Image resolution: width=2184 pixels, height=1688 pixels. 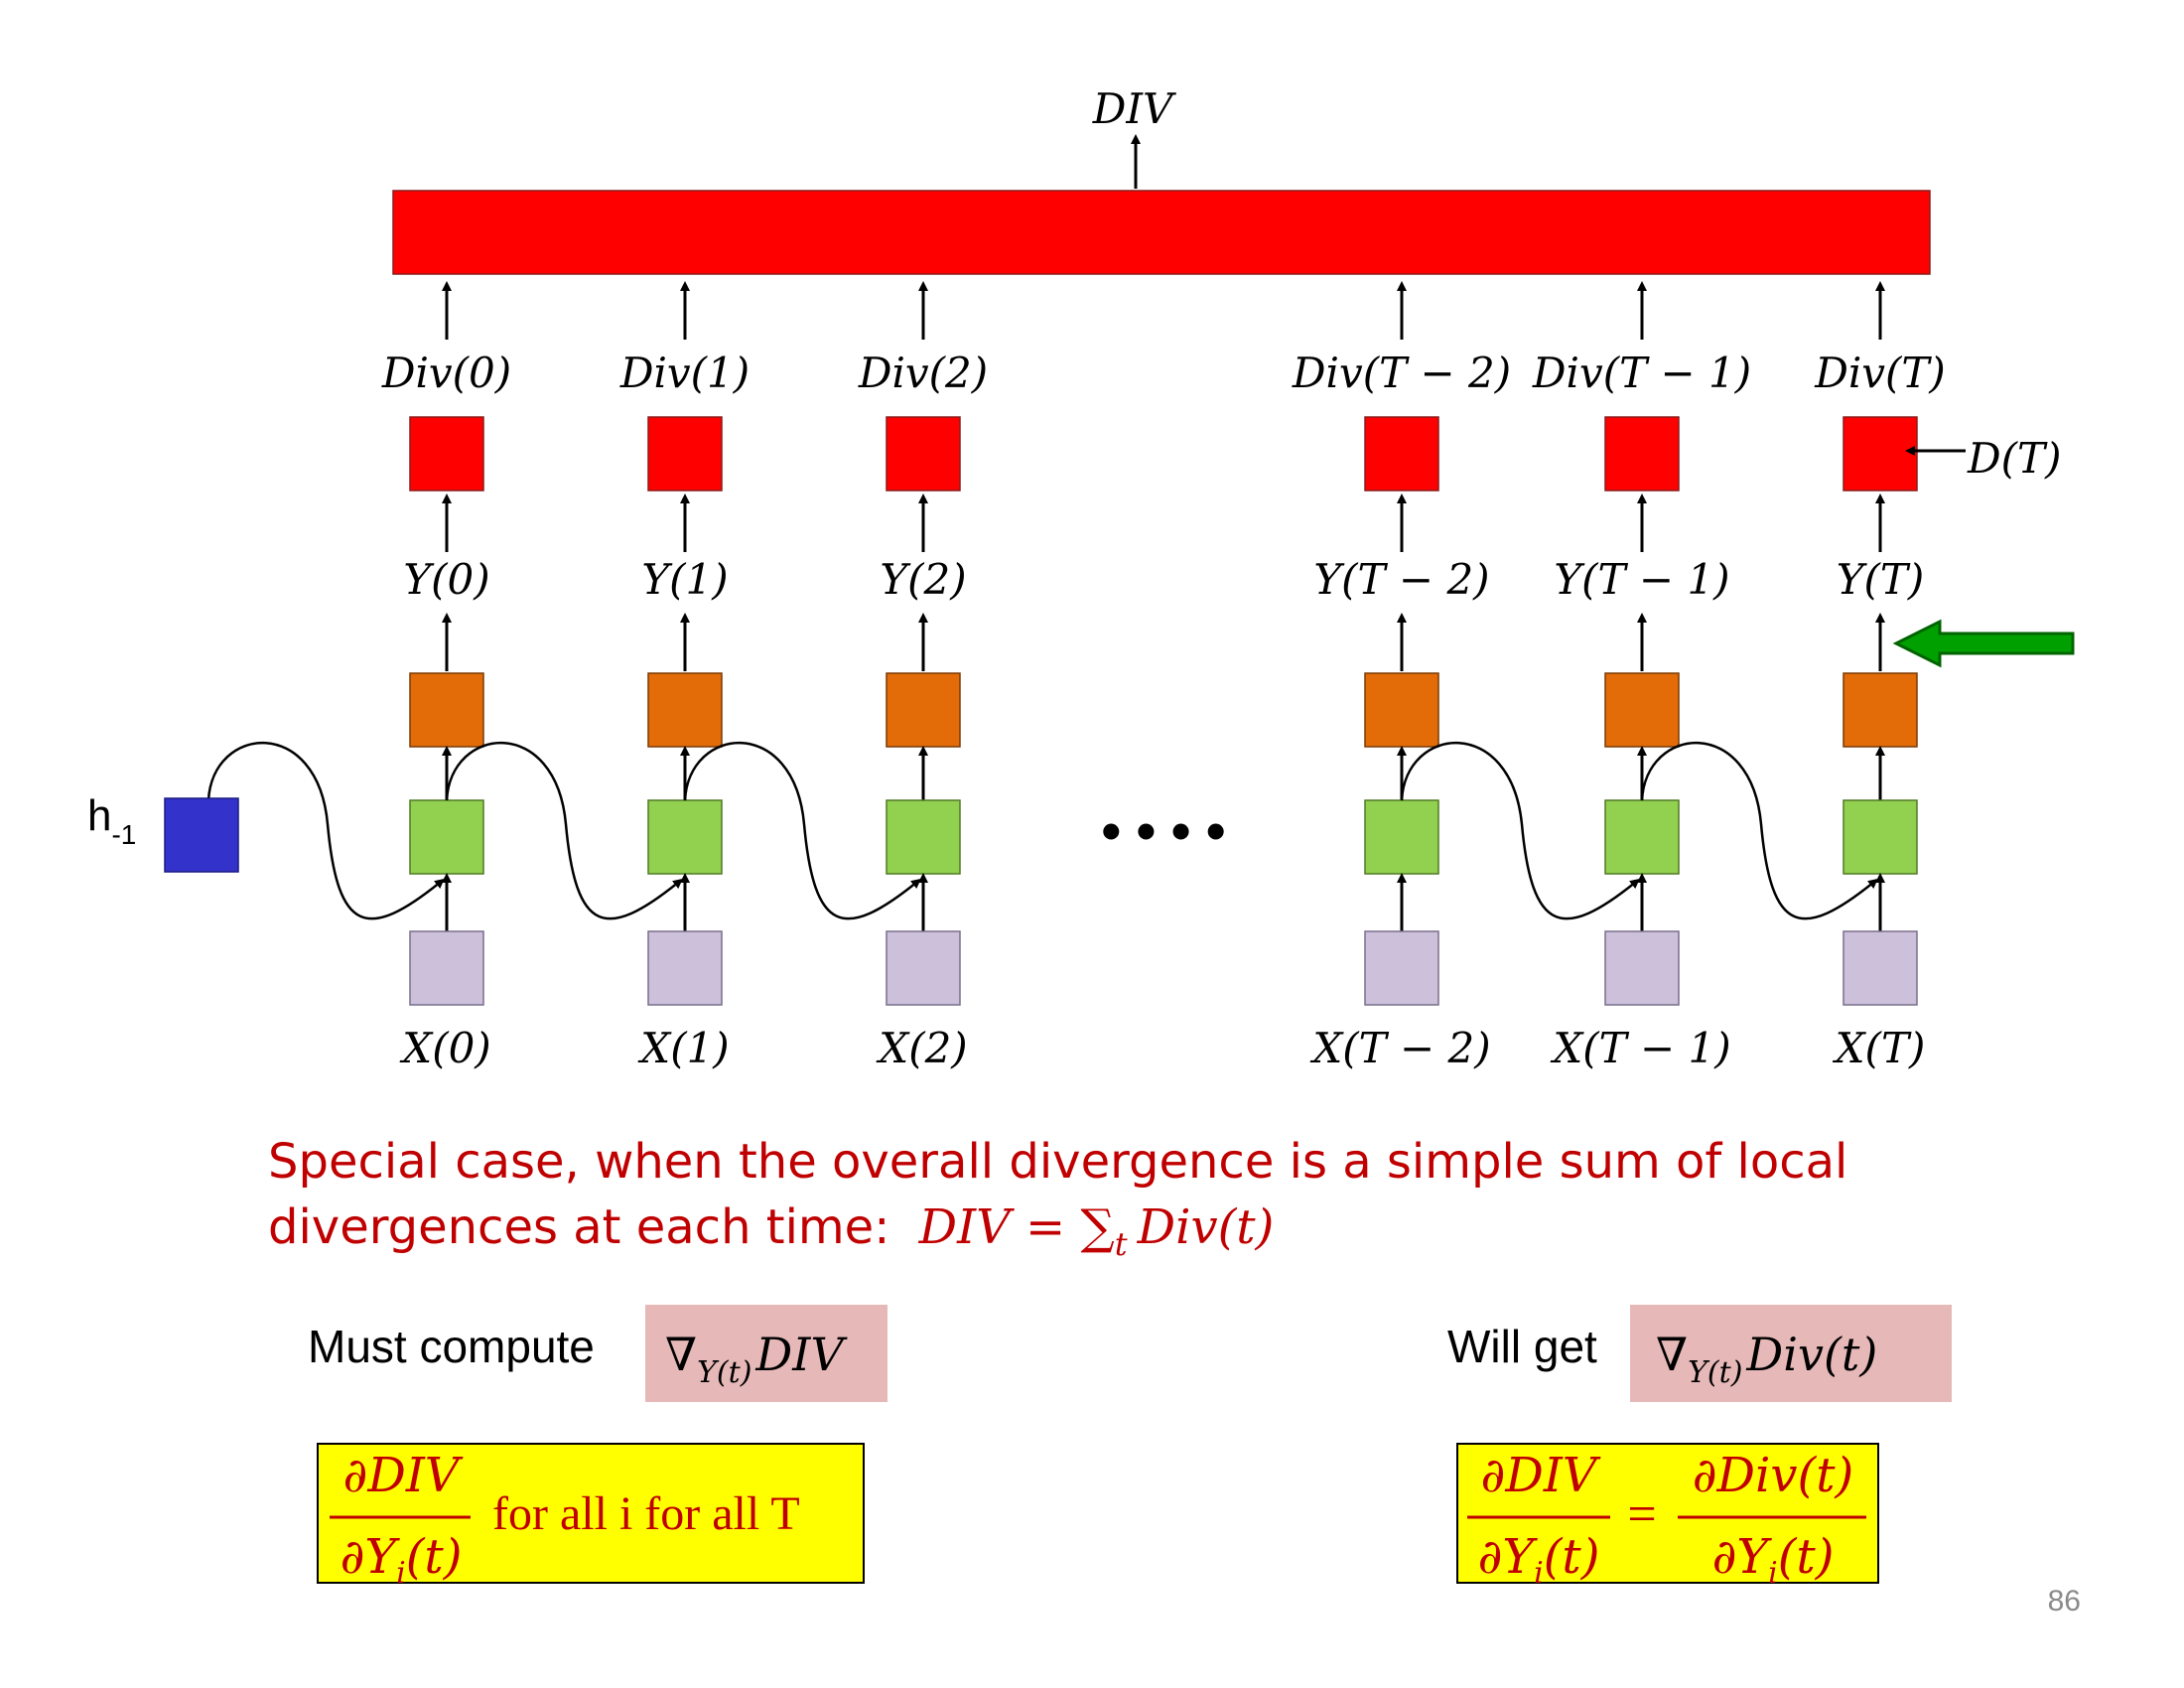 I want to click on input-label: X(2), so click(x=921, y=1048).